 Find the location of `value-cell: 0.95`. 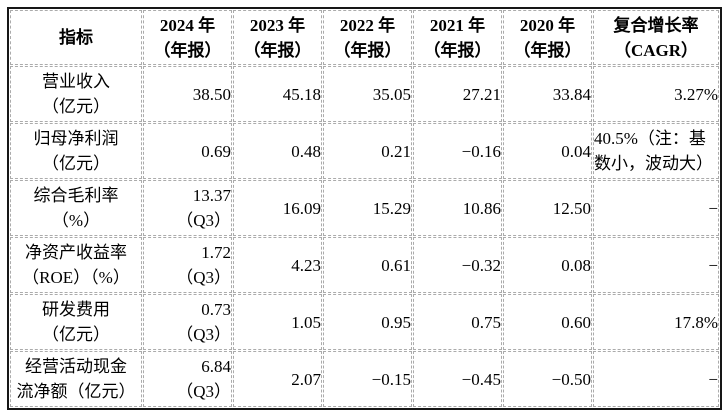

value-cell: 0.95 is located at coordinates (367, 322).